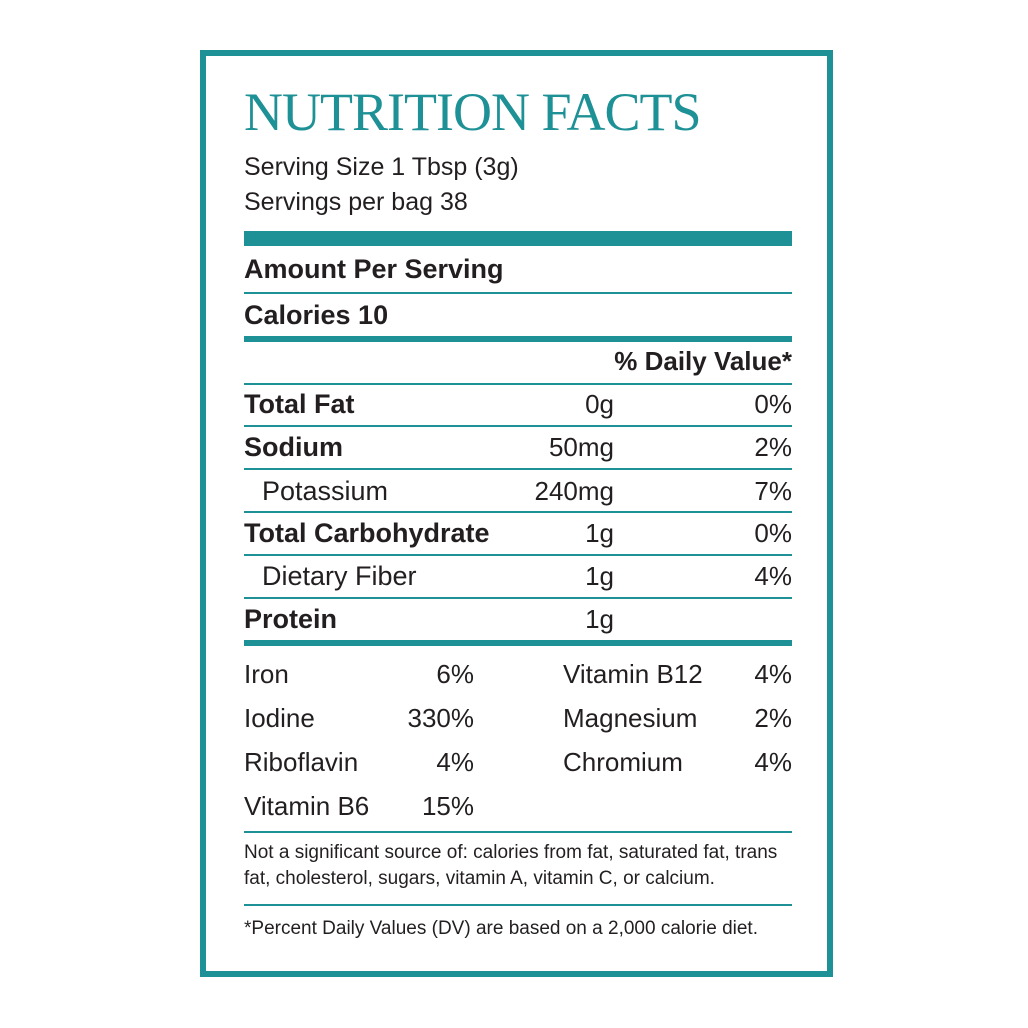 Image resolution: width=1028 pixels, height=1028 pixels. What do you see at coordinates (455, 674) in the screenshot?
I see `vitamin-value: 6%` at bounding box center [455, 674].